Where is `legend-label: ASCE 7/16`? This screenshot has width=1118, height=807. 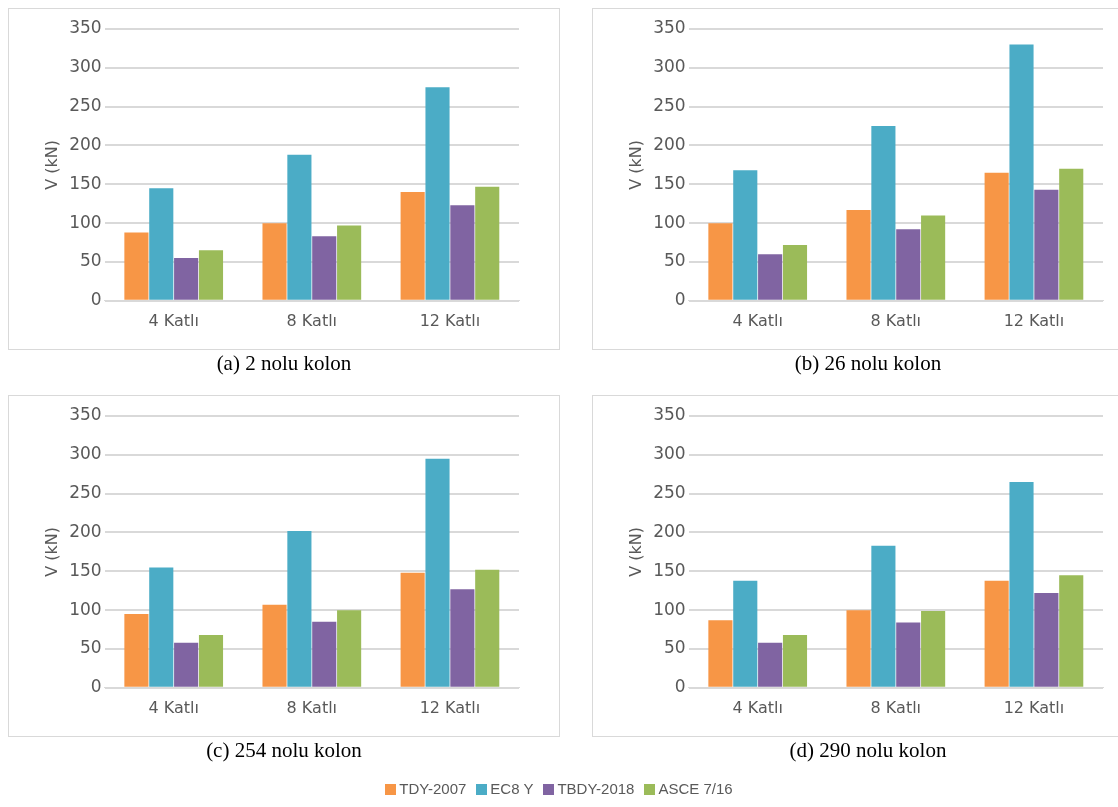
legend-label: ASCE 7/16 is located at coordinates (695, 788).